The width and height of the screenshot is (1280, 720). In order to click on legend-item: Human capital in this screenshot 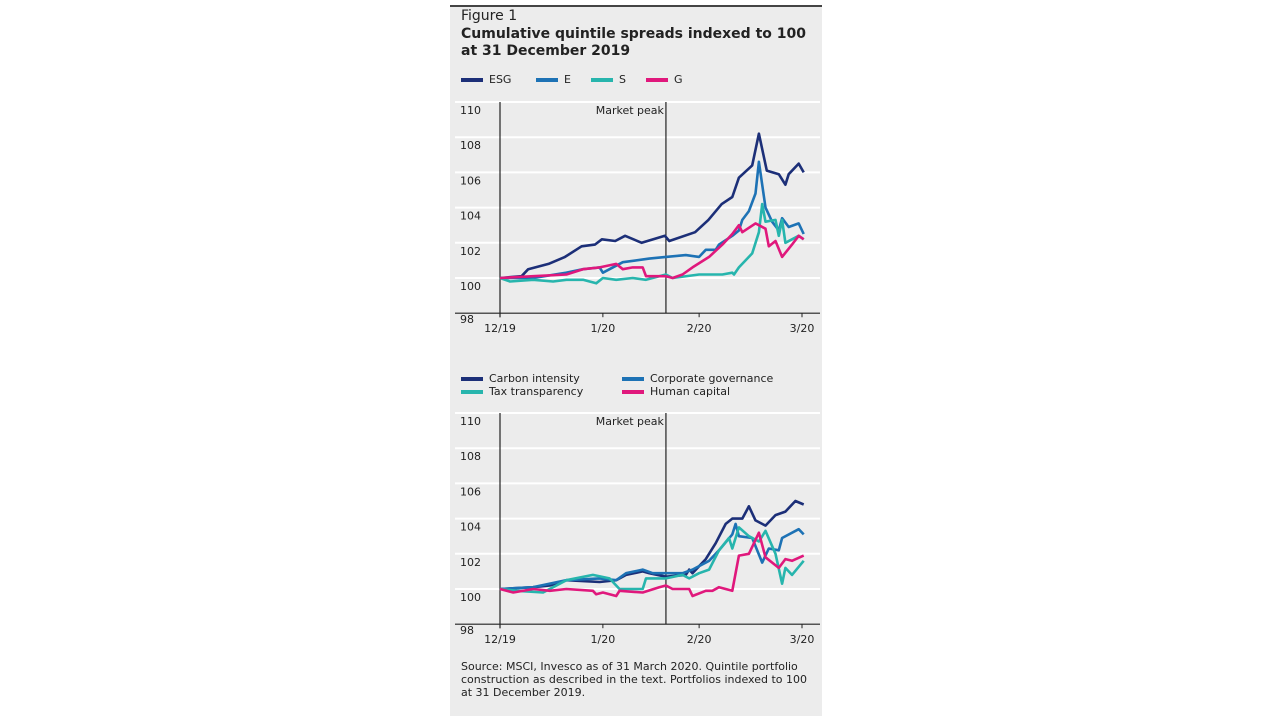, I will do `click(676, 391)`.